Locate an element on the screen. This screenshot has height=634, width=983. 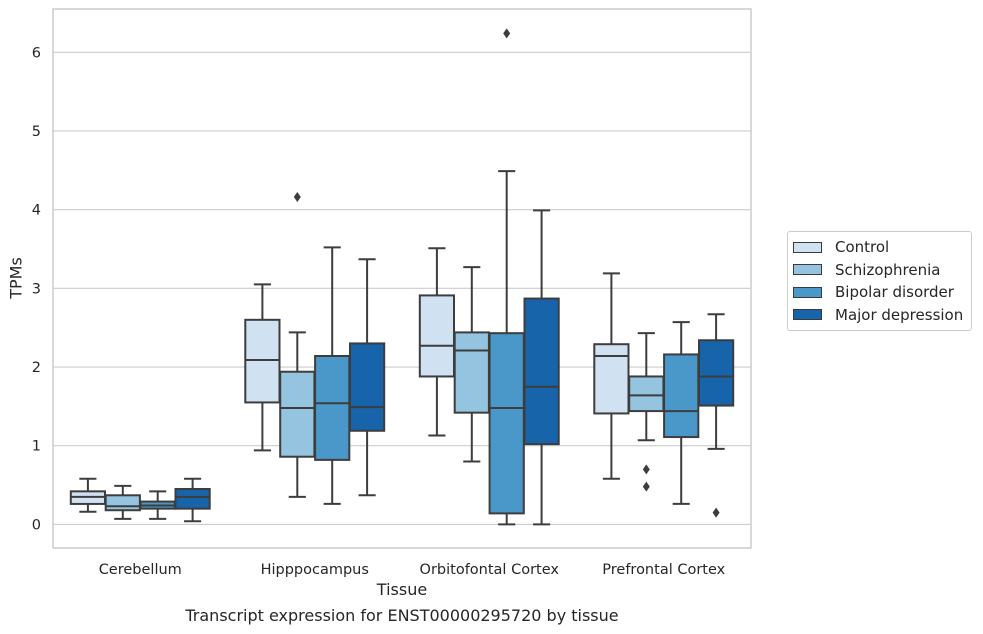
y-tick-label: 1 is located at coordinates (36, 447).